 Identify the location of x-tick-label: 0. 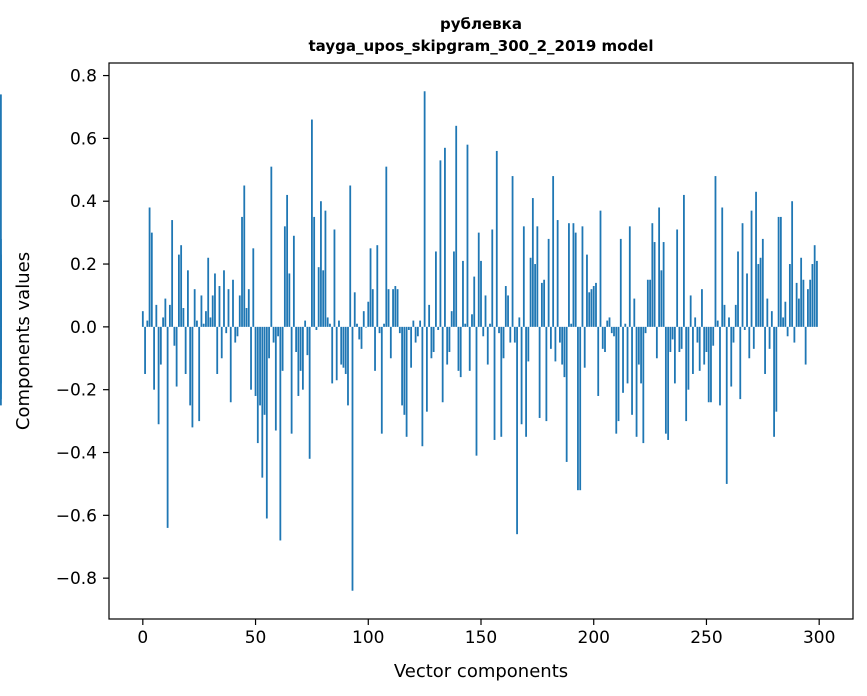
(142, 638).